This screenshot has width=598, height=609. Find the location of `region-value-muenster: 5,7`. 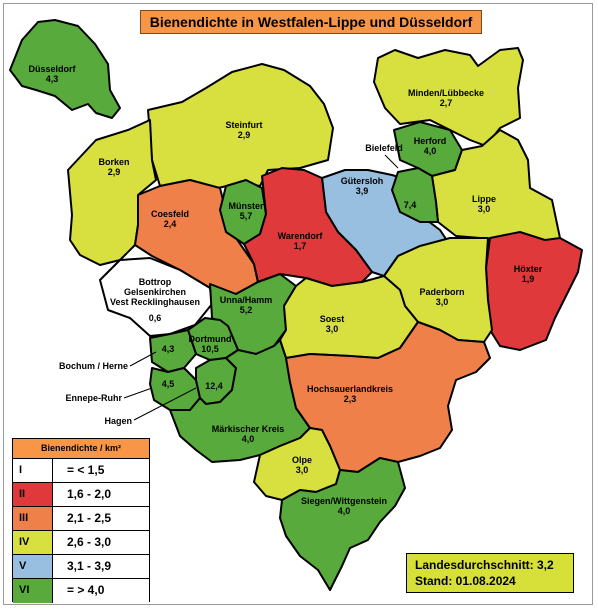

region-value-muenster: 5,7 is located at coordinates (246, 216).